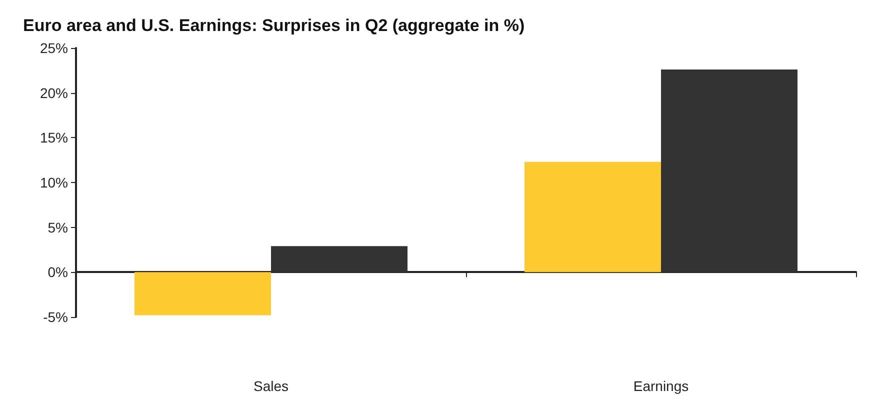 This screenshot has height=409, width=872. I want to click on y-tick-label: 20%, so click(54, 92).